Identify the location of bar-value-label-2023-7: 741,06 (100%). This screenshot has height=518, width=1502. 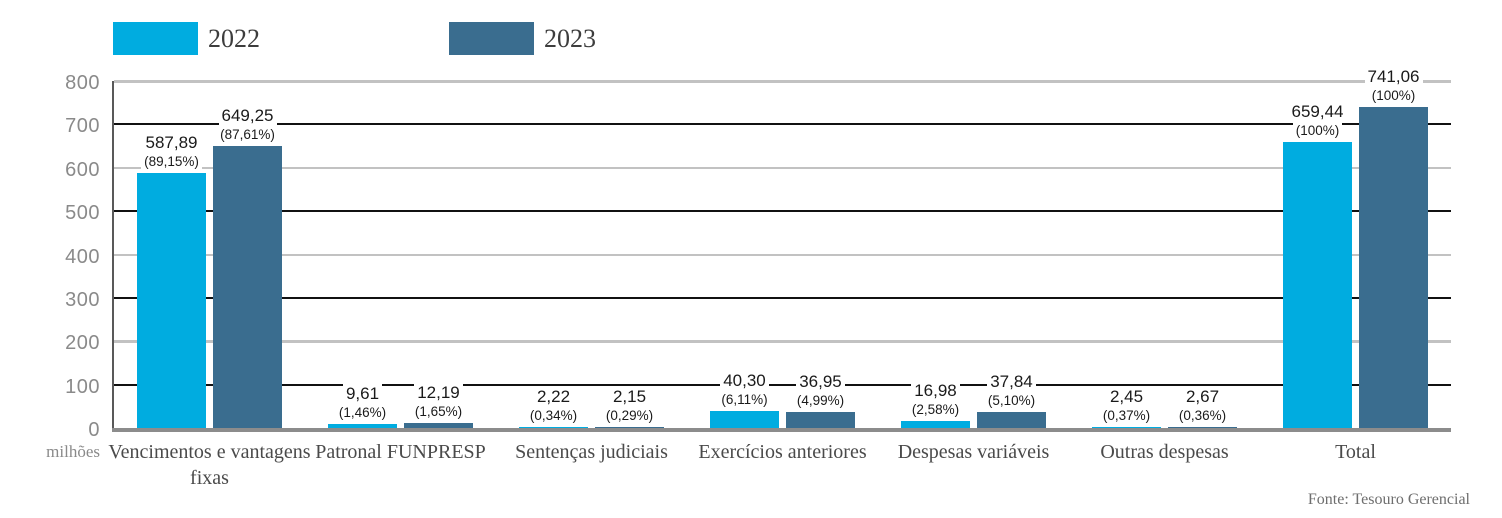
(1394, 85).